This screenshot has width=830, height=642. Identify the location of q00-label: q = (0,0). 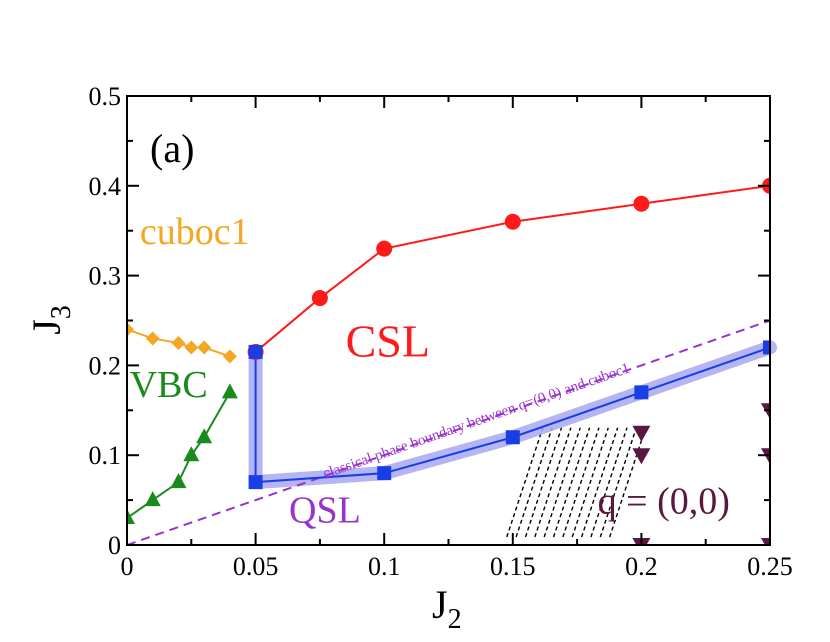
(664, 502).